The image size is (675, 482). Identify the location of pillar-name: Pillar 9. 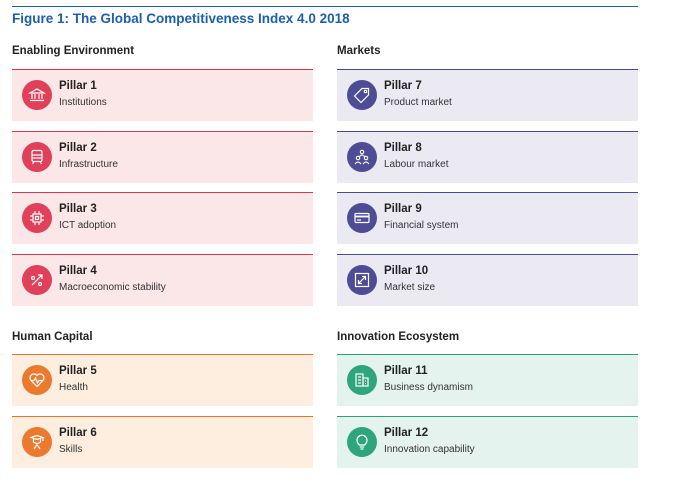
(403, 209).